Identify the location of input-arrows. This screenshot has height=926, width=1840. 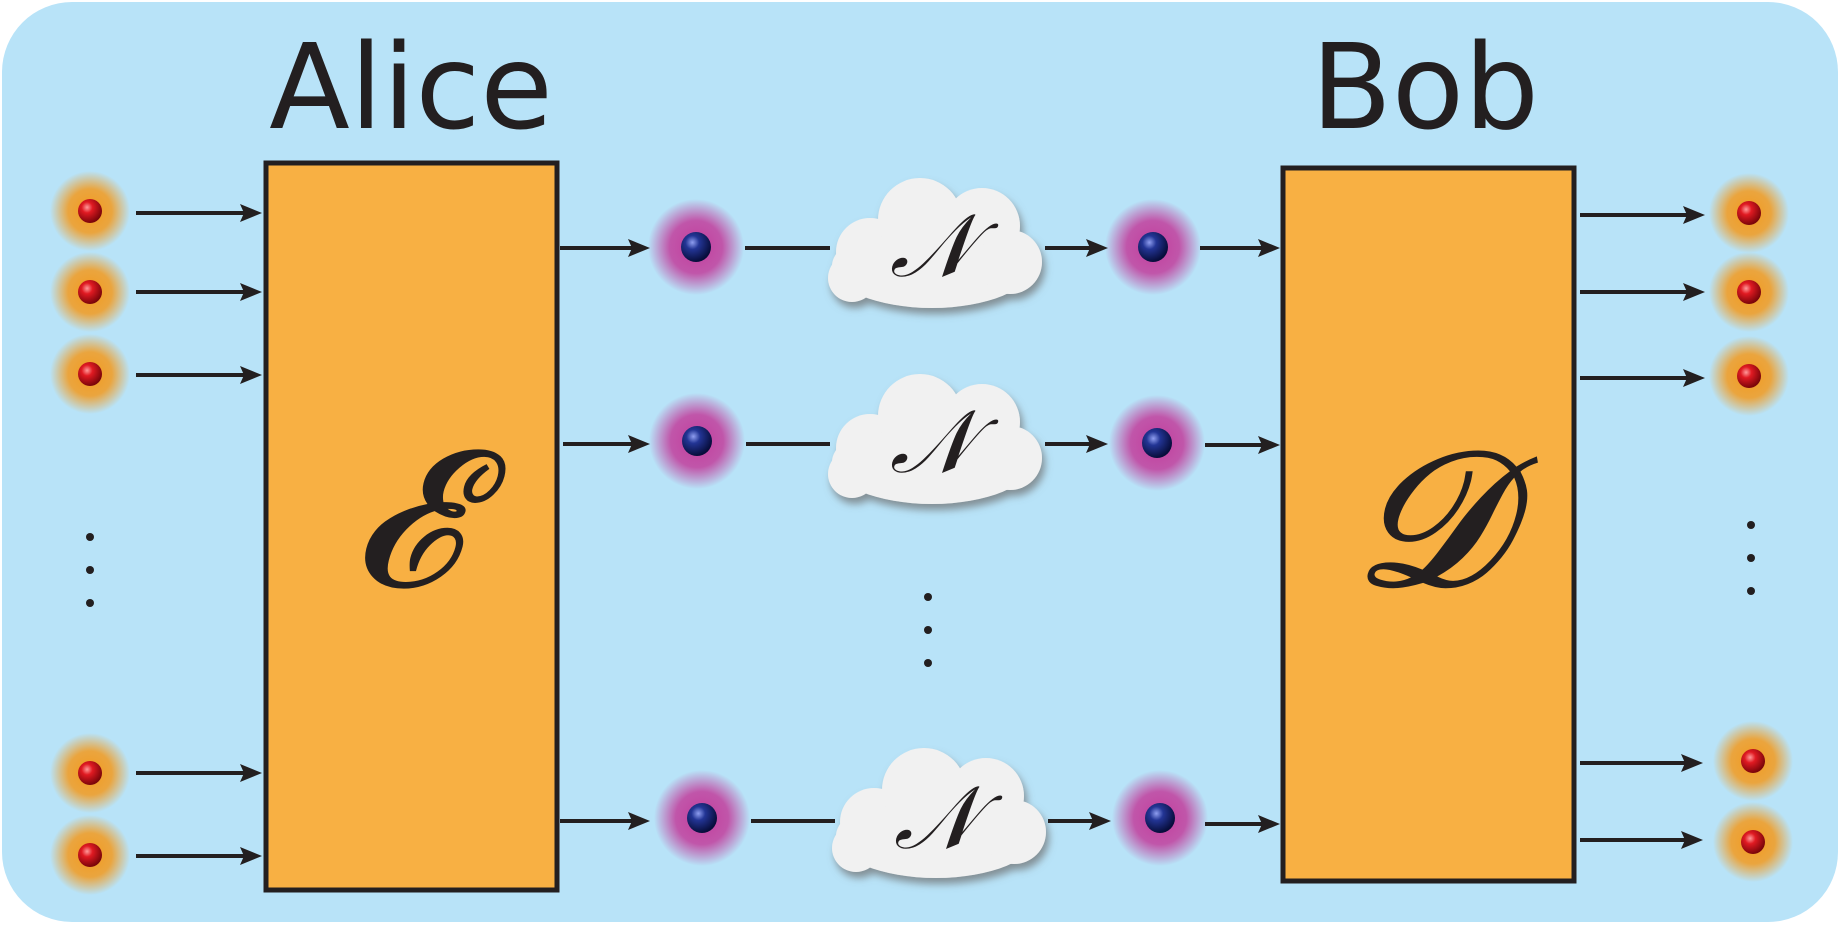
(199, 534).